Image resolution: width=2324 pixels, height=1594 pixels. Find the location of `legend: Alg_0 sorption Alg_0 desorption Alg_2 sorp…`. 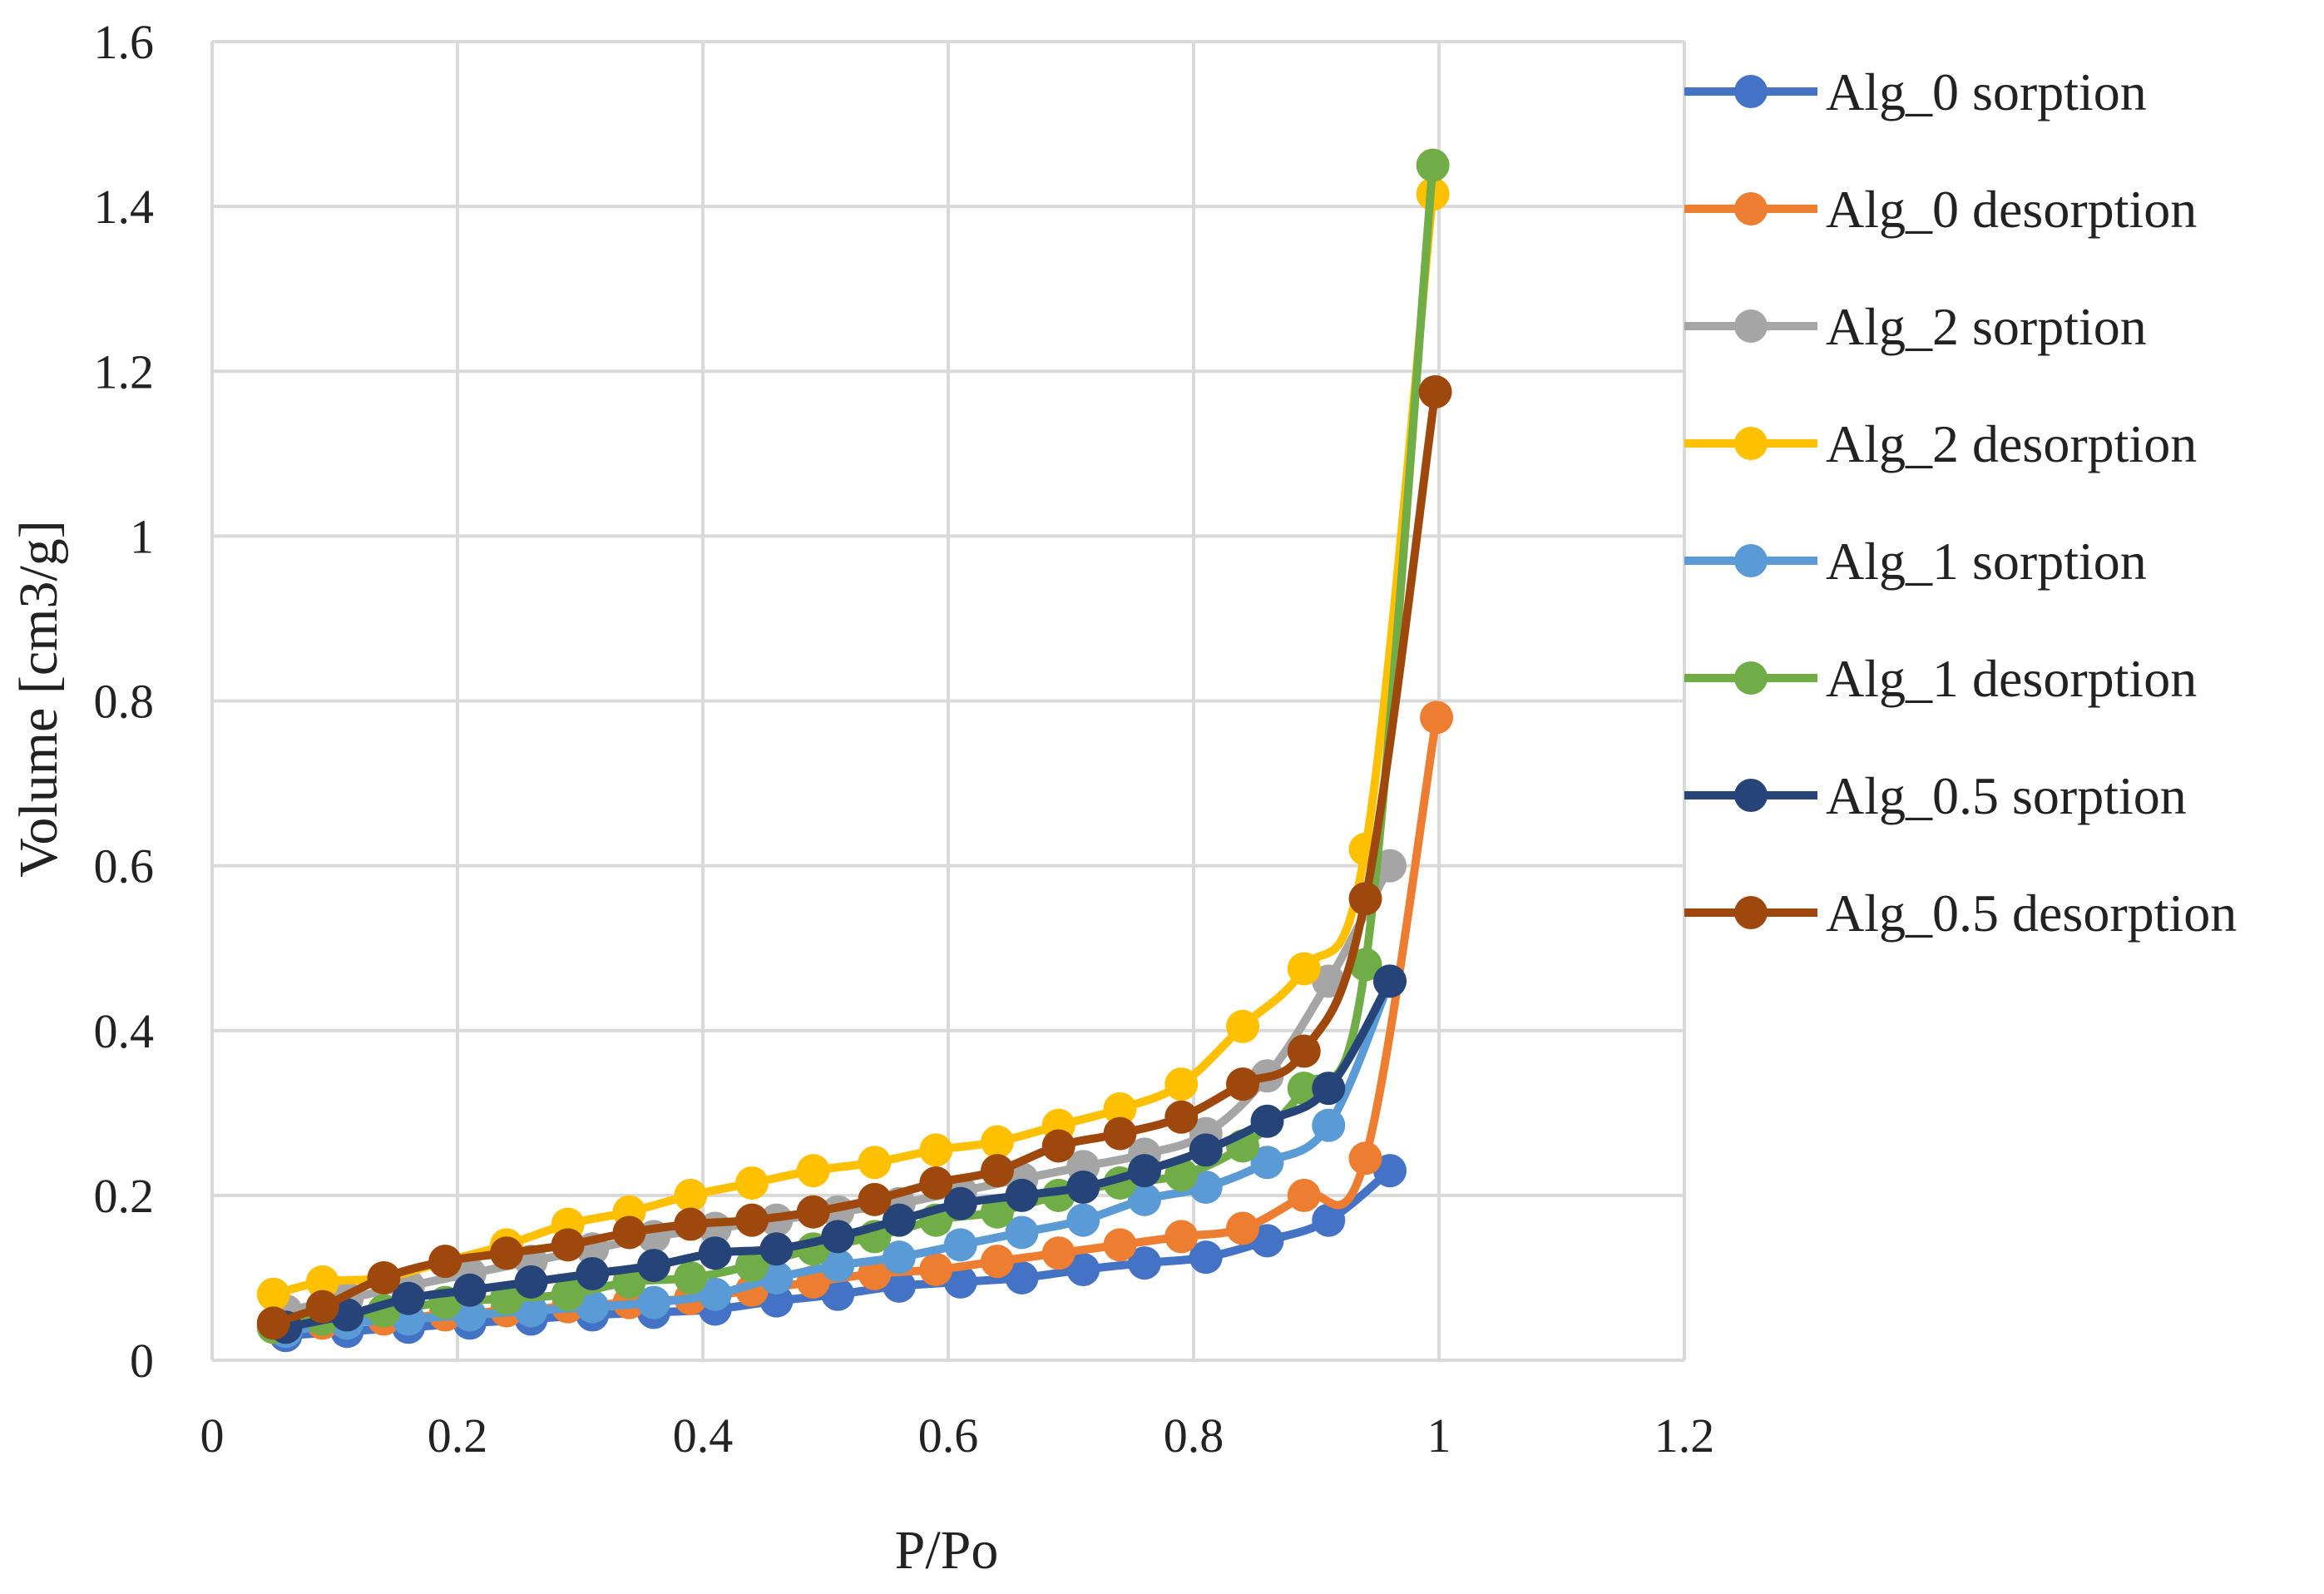

legend: Alg_0 sorption Alg_0 desorption Alg_2 sorp… is located at coordinates (1960, 502).